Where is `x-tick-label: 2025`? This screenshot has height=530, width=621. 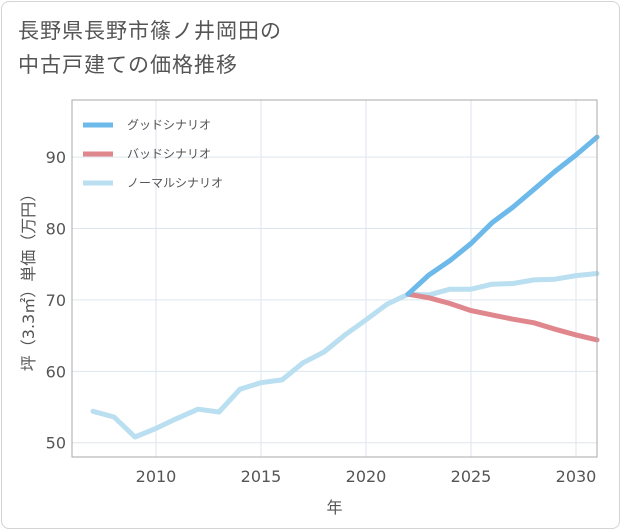
x-tick-label: 2025 is located at coordinates (471, 476).